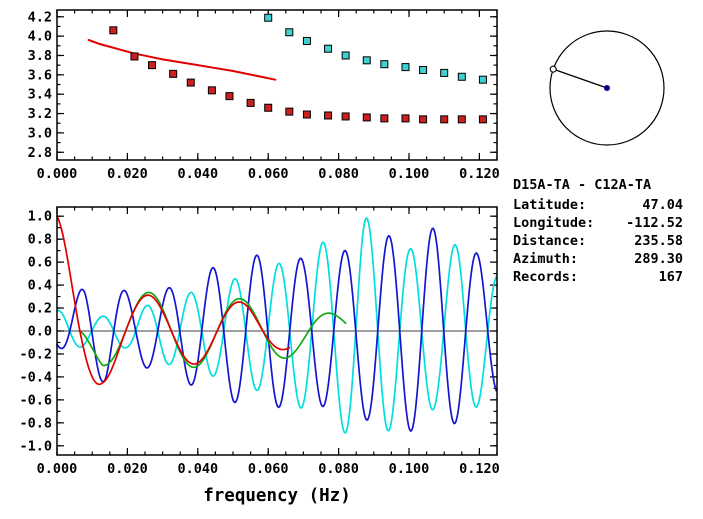 The height and width of the screenshot is (519, 703). Describe the element at coordinates (35, 377) in the screenshot. I see `y-tick-label: -0.4` at that location.